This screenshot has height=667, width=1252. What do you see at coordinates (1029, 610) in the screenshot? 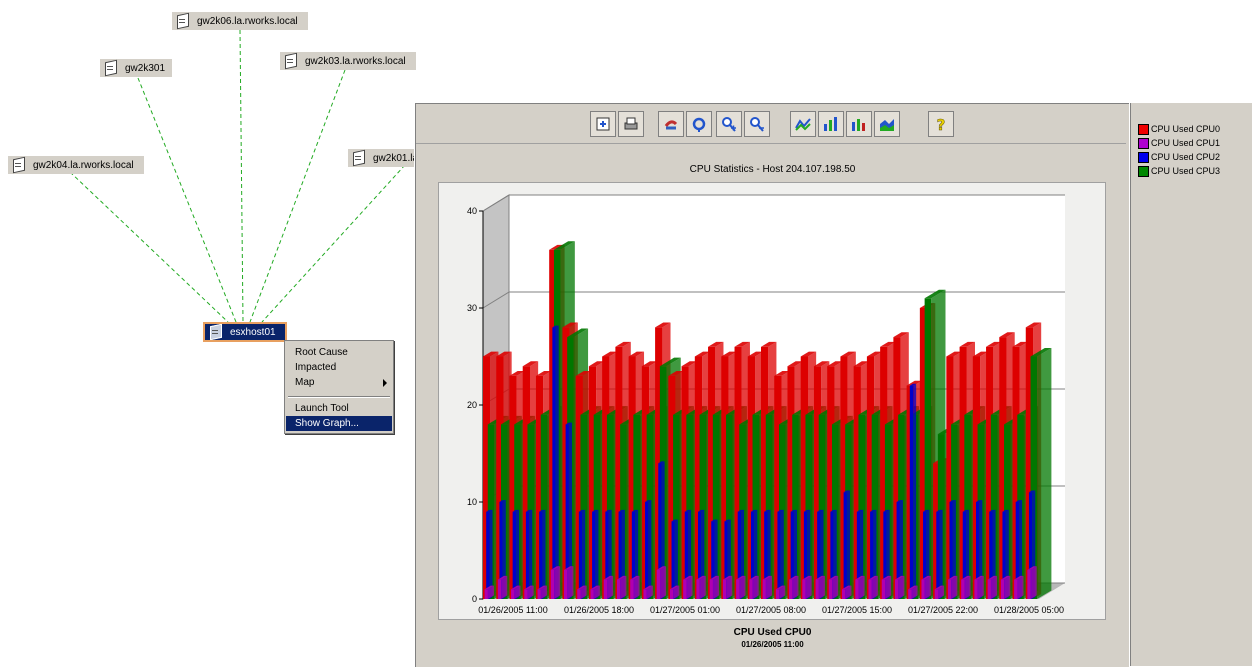
I see `x-tick-label: 01/28/2005 05:00` at bounding box center [1029, 610].